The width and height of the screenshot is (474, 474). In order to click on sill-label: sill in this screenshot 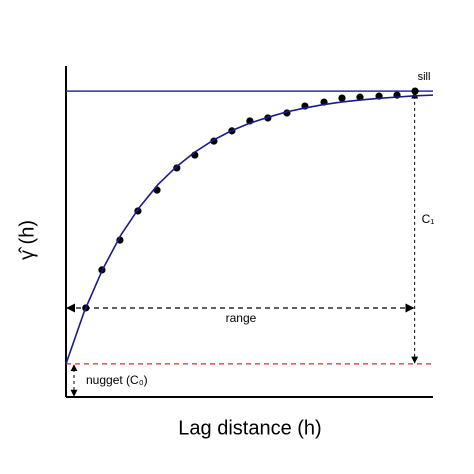, I will do `click(424, 77)`.